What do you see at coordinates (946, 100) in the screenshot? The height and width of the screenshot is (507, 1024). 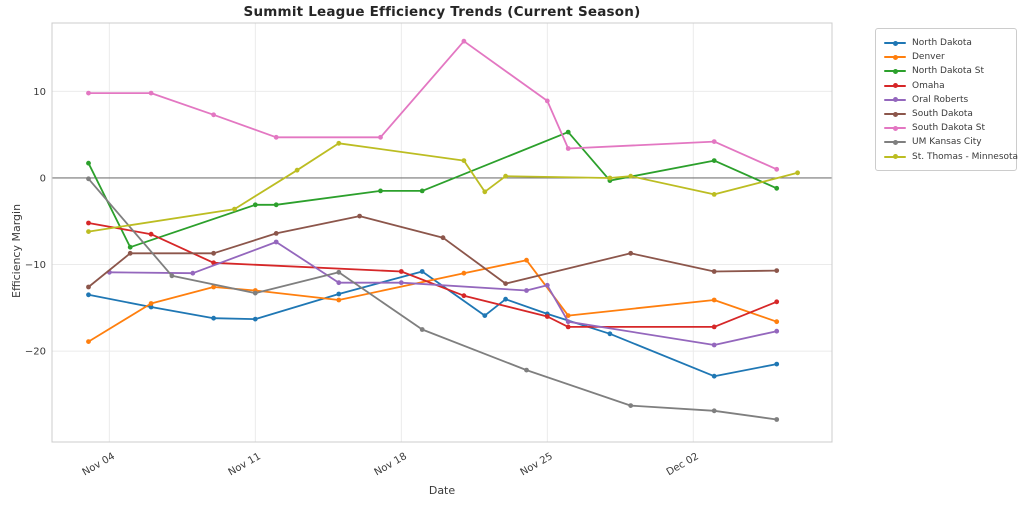 I see `legend-item-oral-roberts: Oral Roberts` at bounding box center [946, 100].